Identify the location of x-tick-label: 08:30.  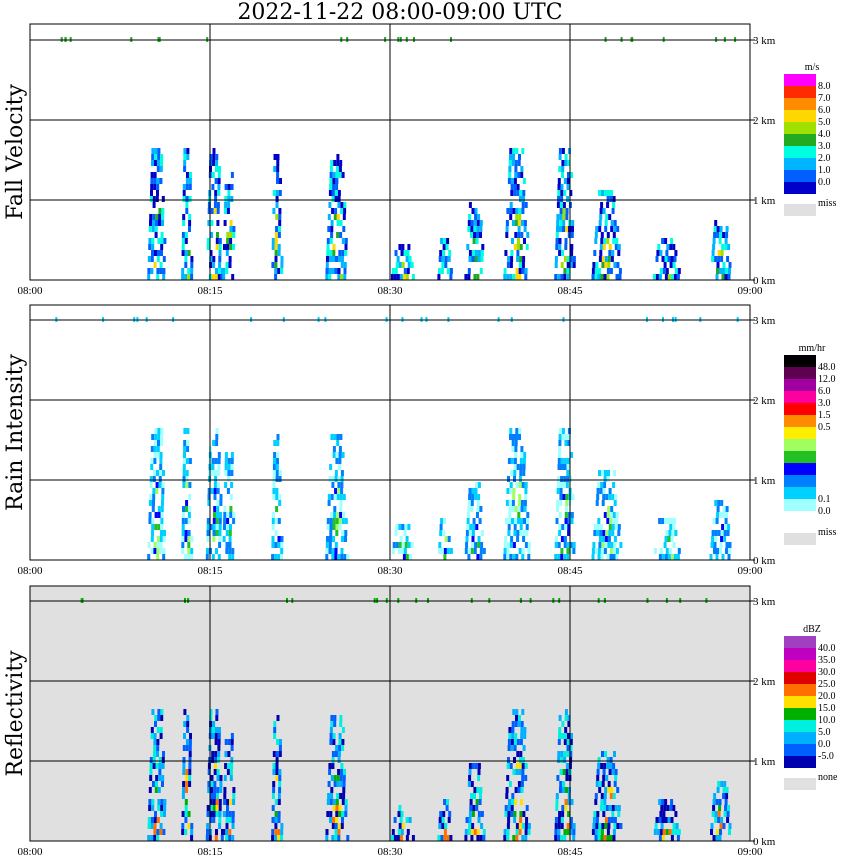
(390, 571).